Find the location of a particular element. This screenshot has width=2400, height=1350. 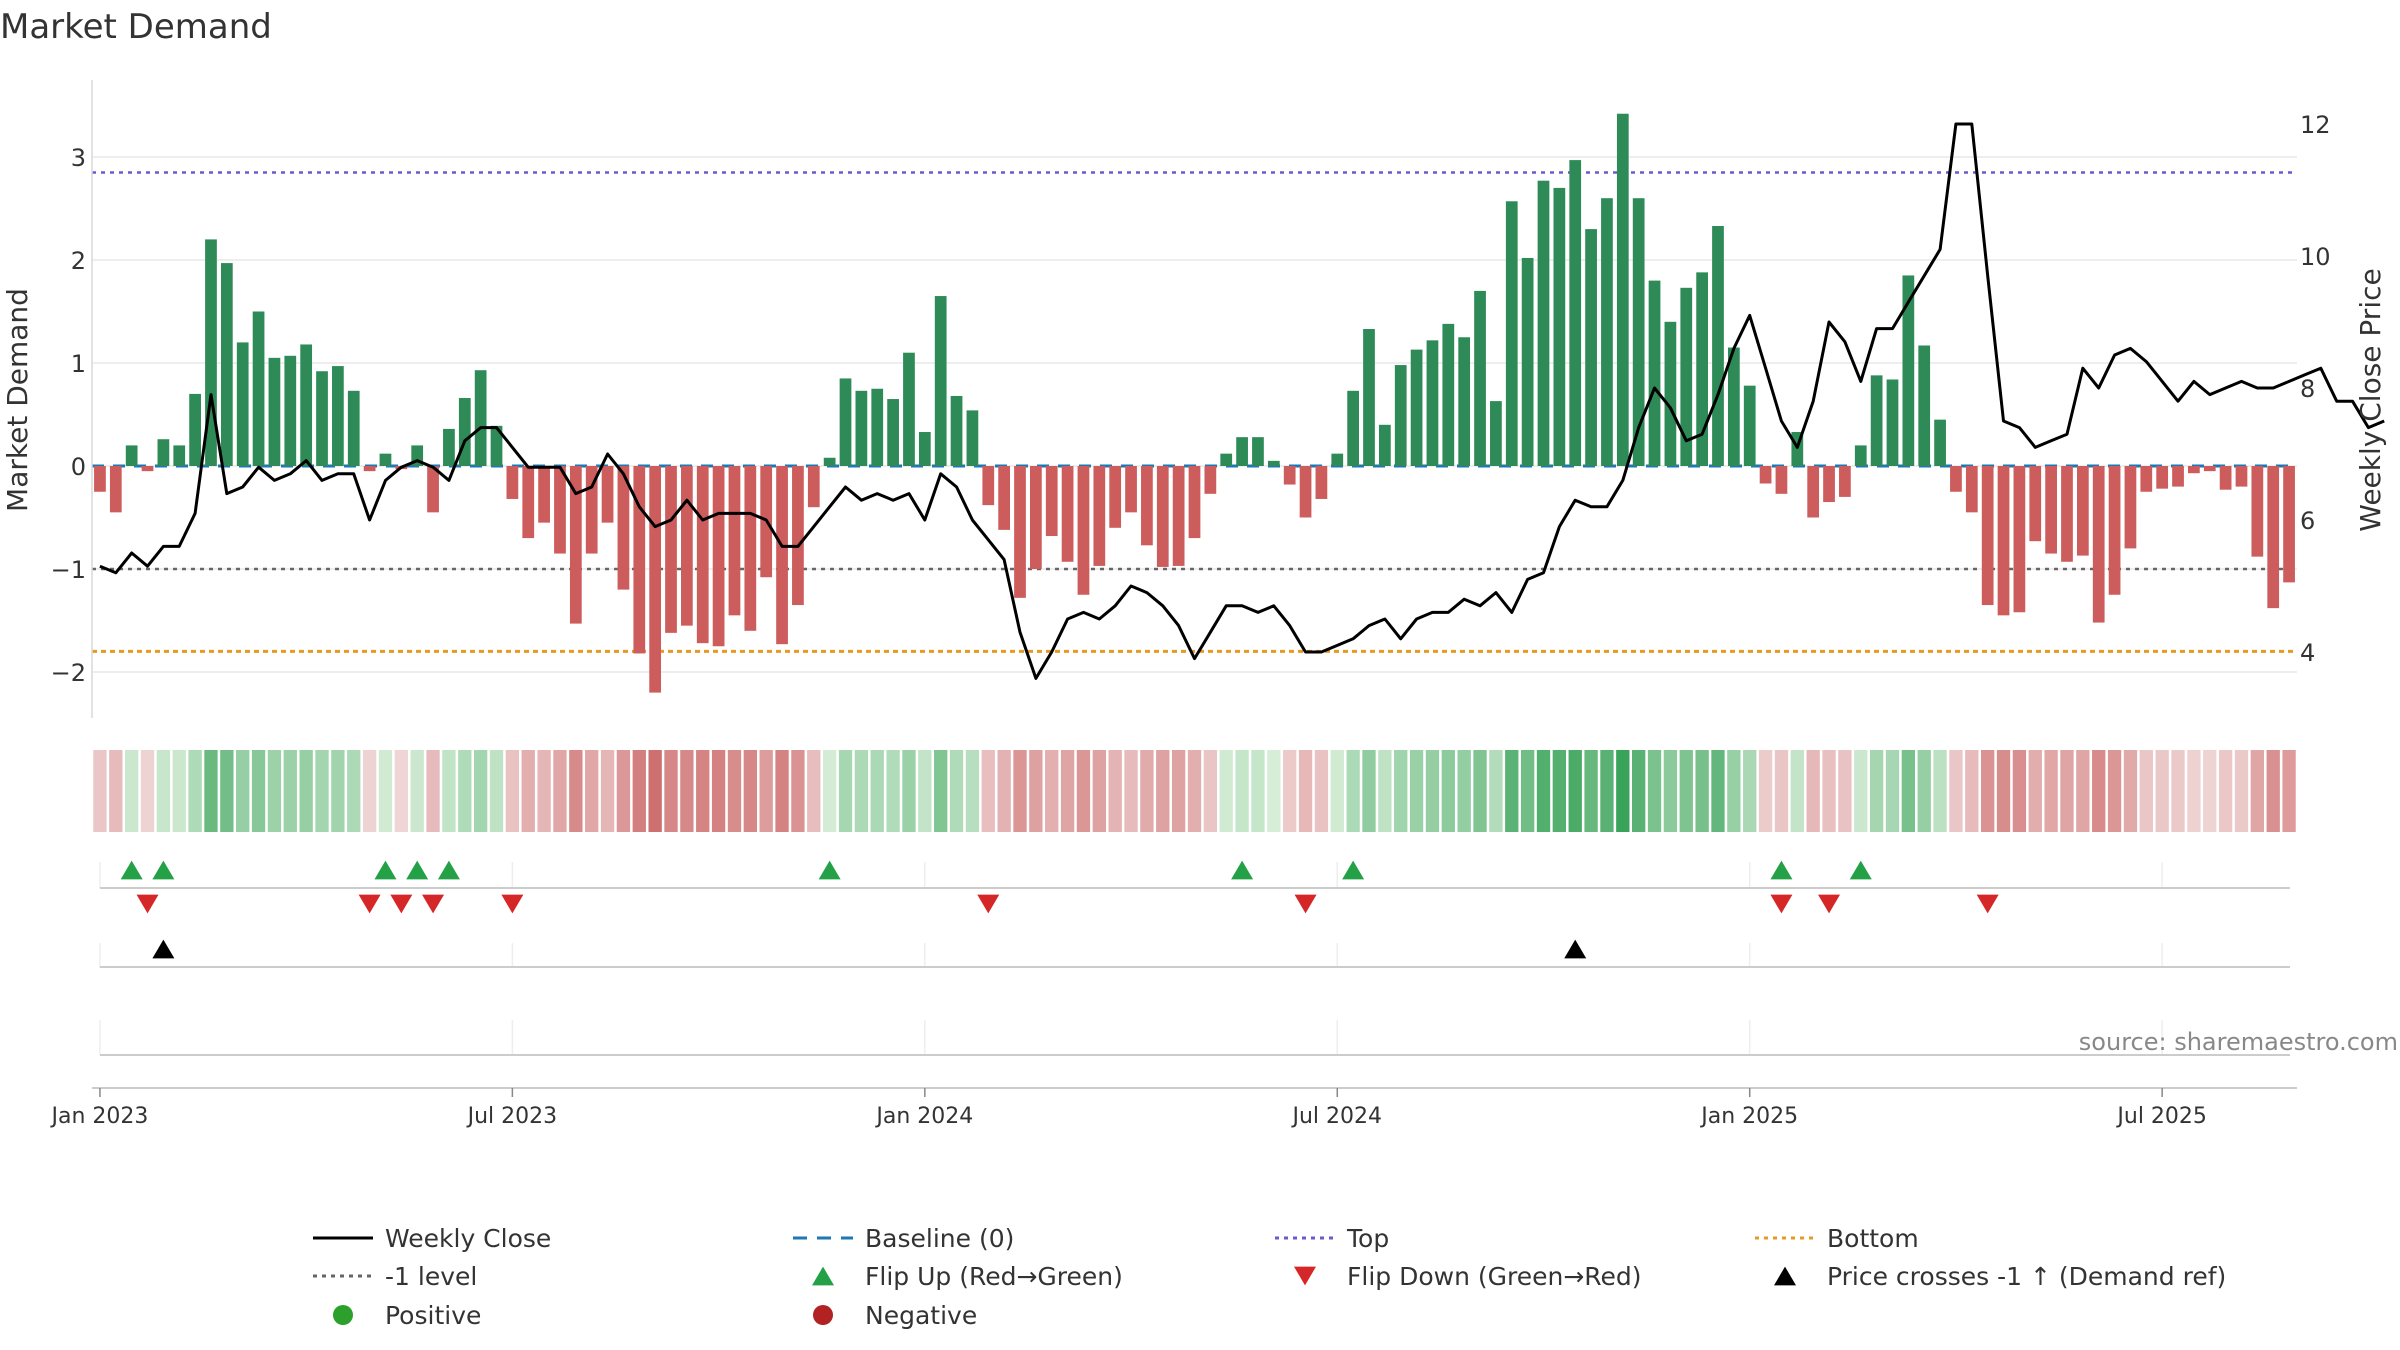

y2-tick-label: 6 is located at coordinates (2307, 521).